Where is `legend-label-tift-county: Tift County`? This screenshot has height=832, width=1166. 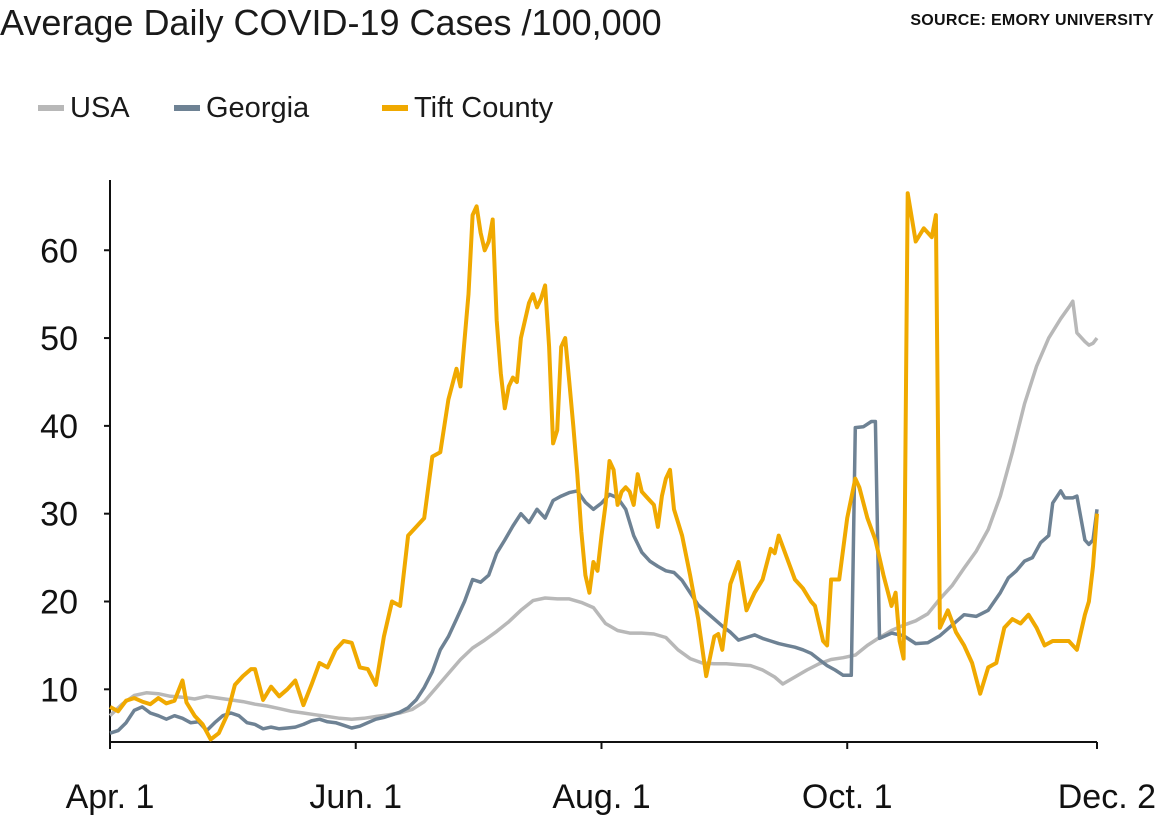
legend-label-tift-county: Tift County is located at coordinates (484, 108).